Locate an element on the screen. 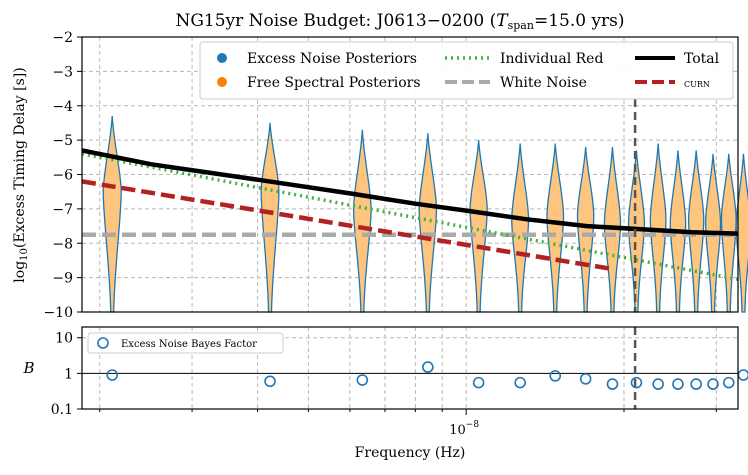 The height and width of the screenshot is (475, 748). ylabel-log: log is located at coordinates (20, 272).